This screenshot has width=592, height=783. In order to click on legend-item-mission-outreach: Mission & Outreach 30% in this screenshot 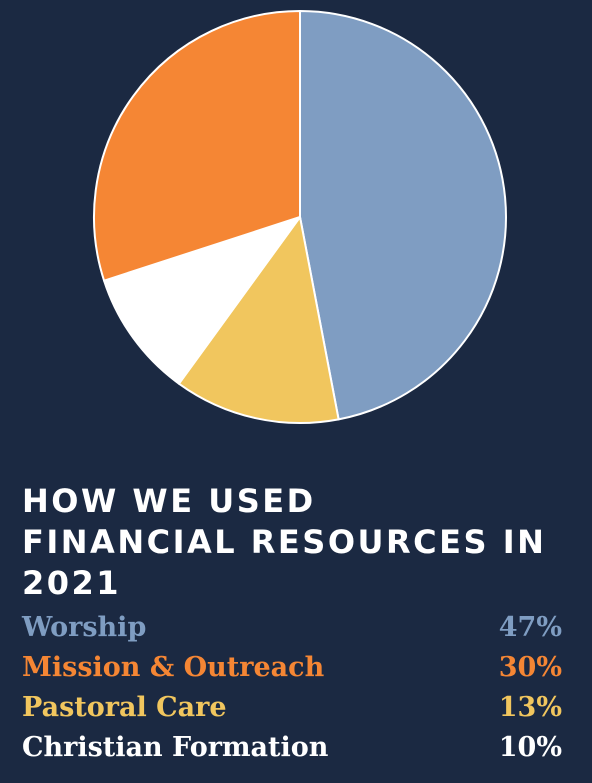, I will do `click(292, 668)`.